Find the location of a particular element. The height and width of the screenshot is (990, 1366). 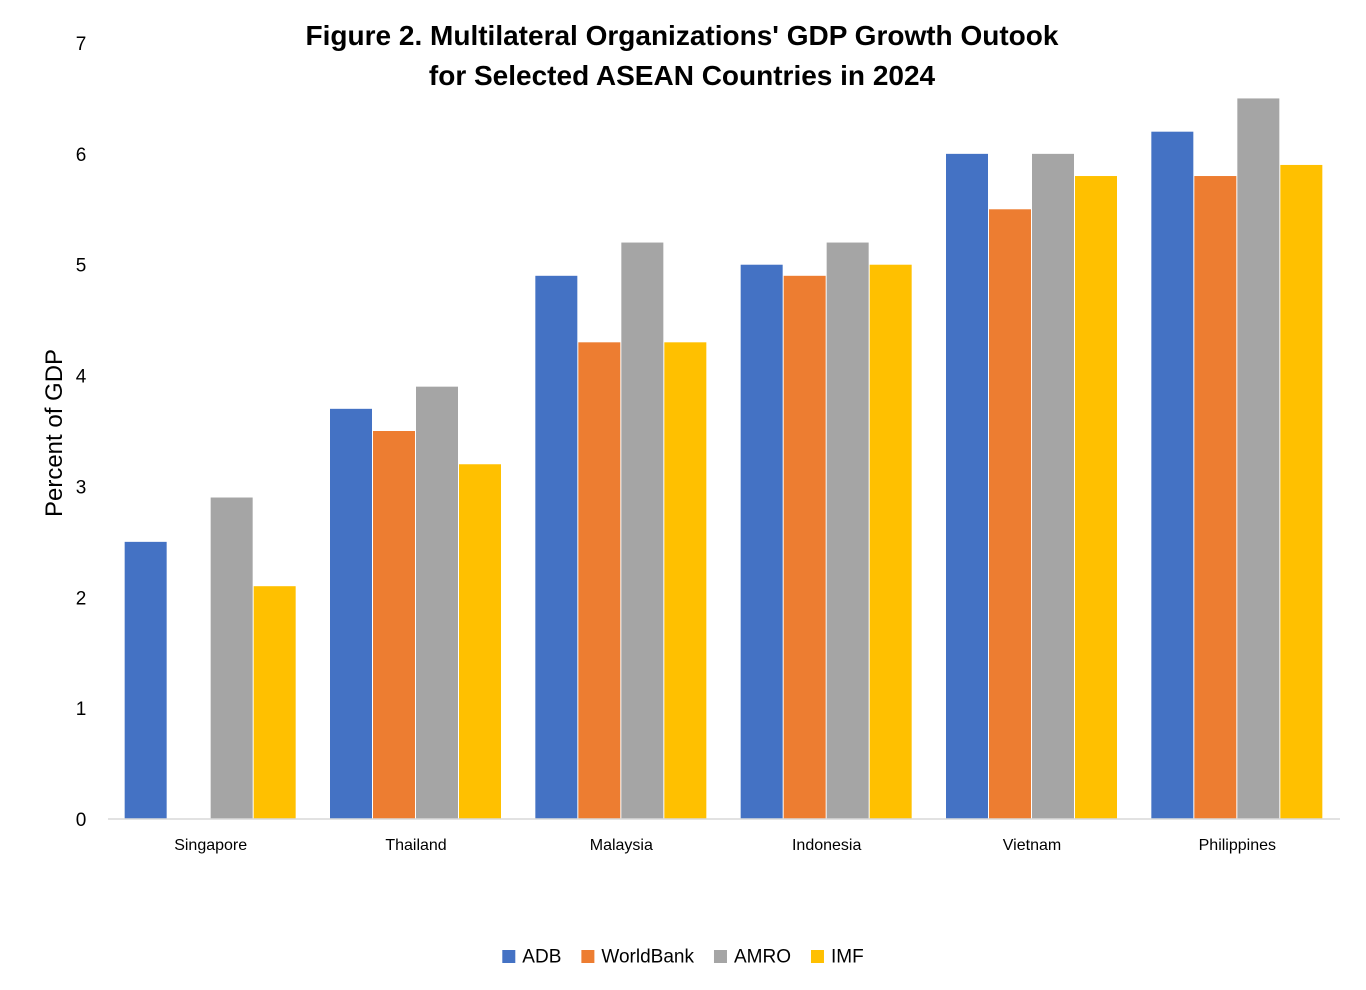

bar-worldbank-indonesia is located at coordinates (804, 547).